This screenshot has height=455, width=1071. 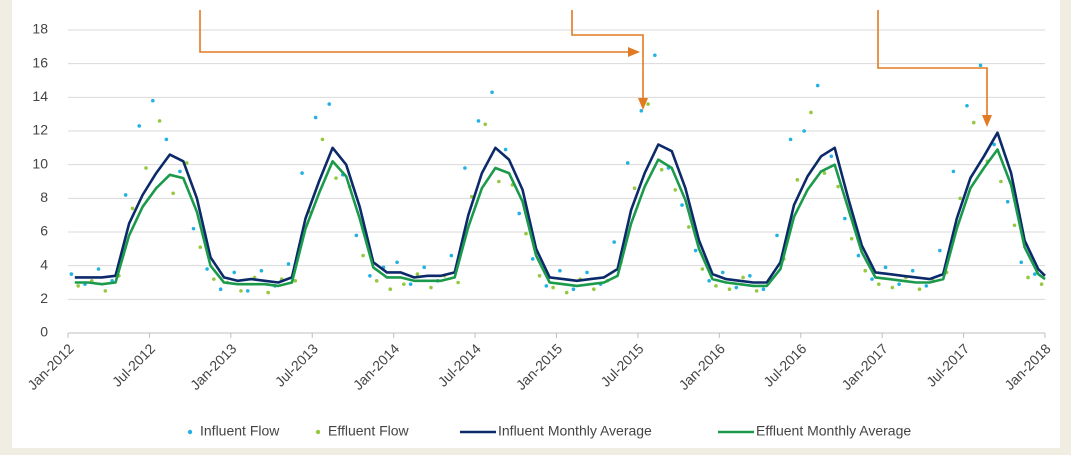 I want to click on y-tick-label: 18, so click(x=40, y=29).